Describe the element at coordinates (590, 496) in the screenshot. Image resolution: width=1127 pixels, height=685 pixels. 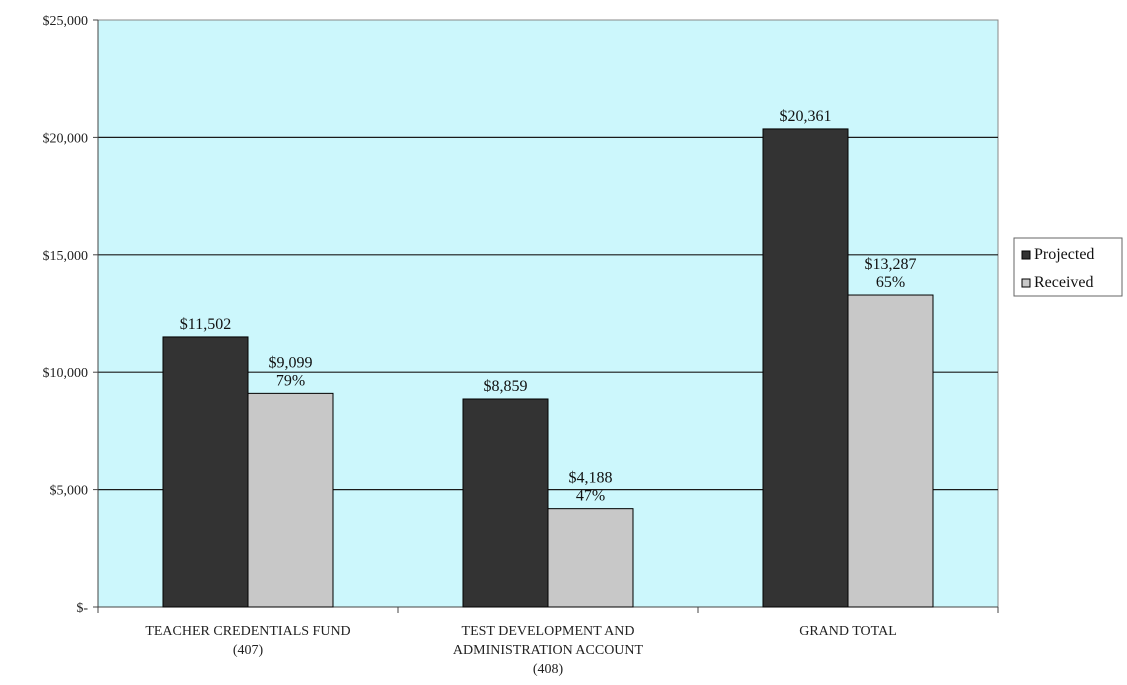
I see `data-label-line: 47%` at that location.